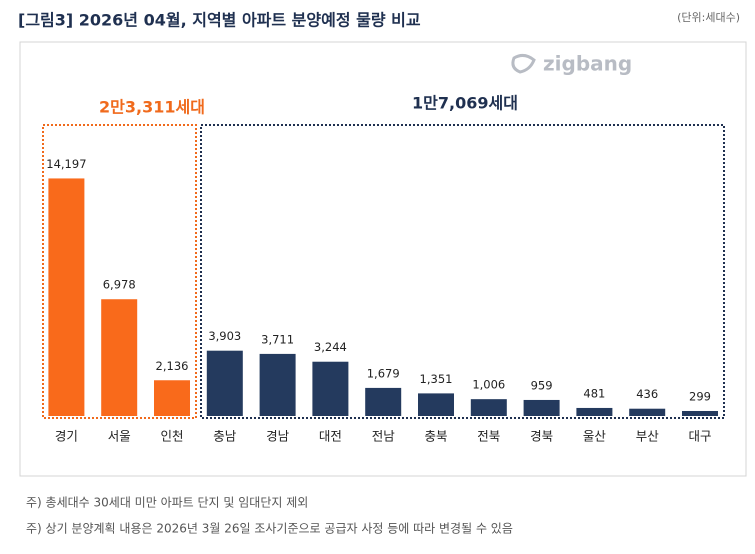 This screenshot has width=755, height=554. Describe the element at coordinates (595, 436) in the screenshot. I see `x-tick-label: 울산` at that location.